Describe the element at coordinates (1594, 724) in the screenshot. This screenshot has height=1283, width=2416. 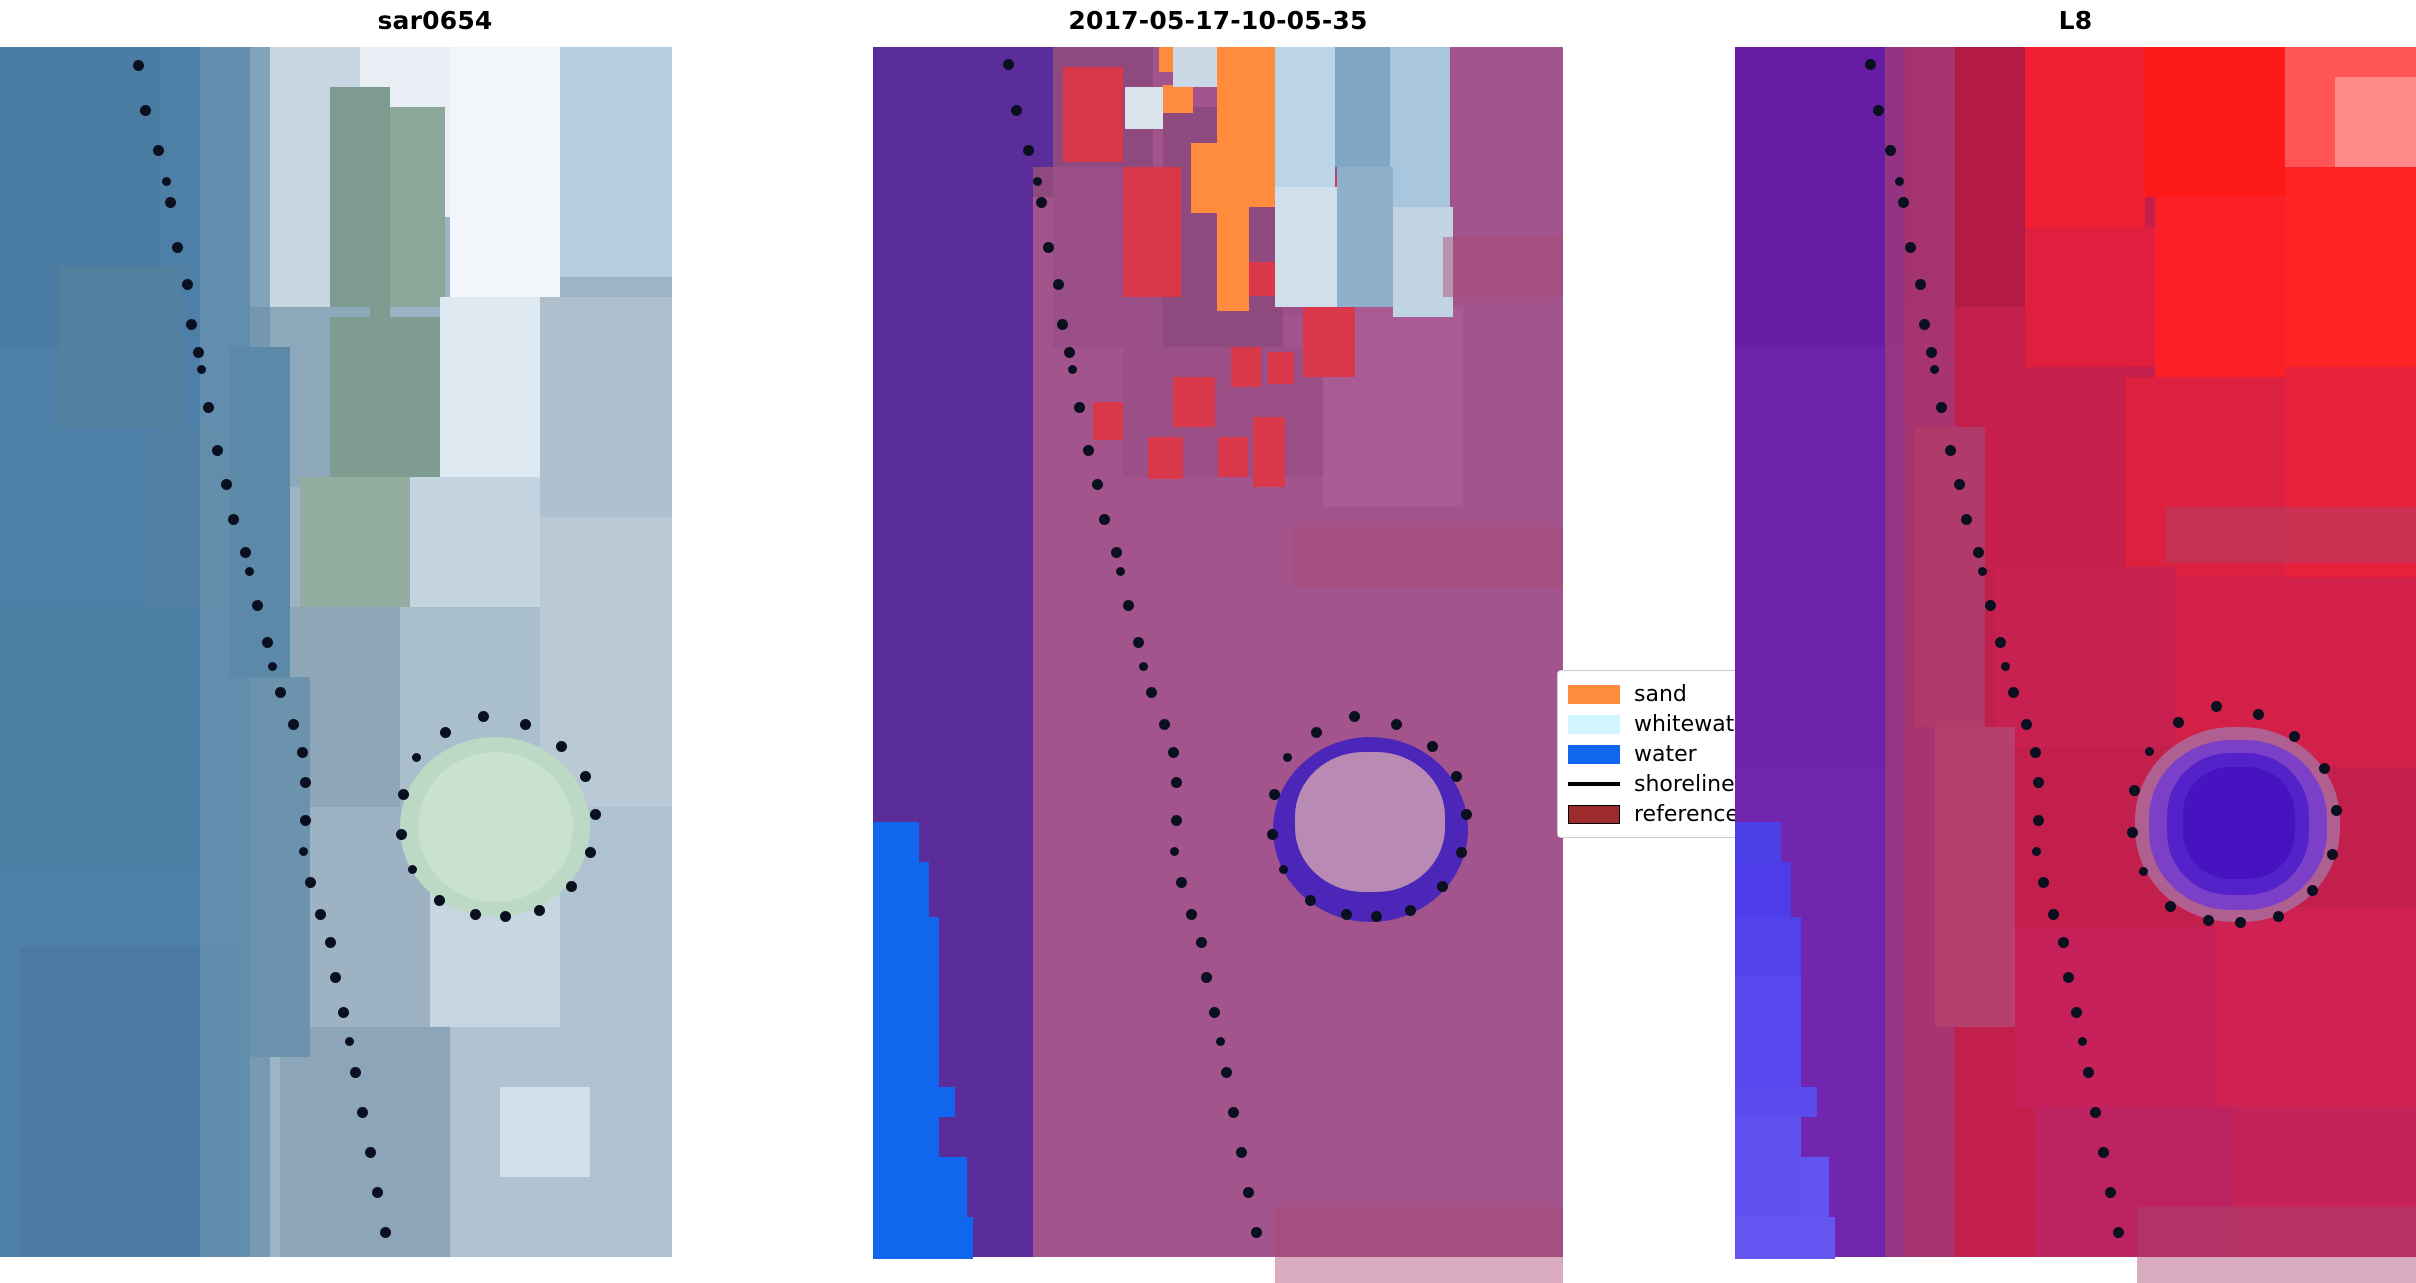
I see `whitewater-swatch-icon` at that location.